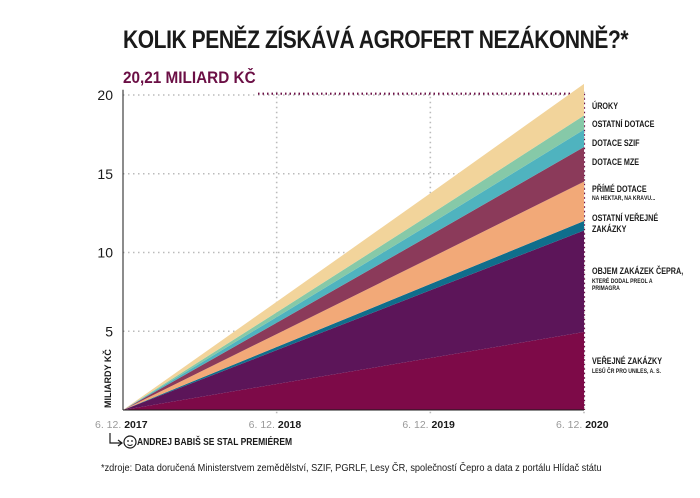  I want to click on y-tick-label: 15, so click(105, 174).